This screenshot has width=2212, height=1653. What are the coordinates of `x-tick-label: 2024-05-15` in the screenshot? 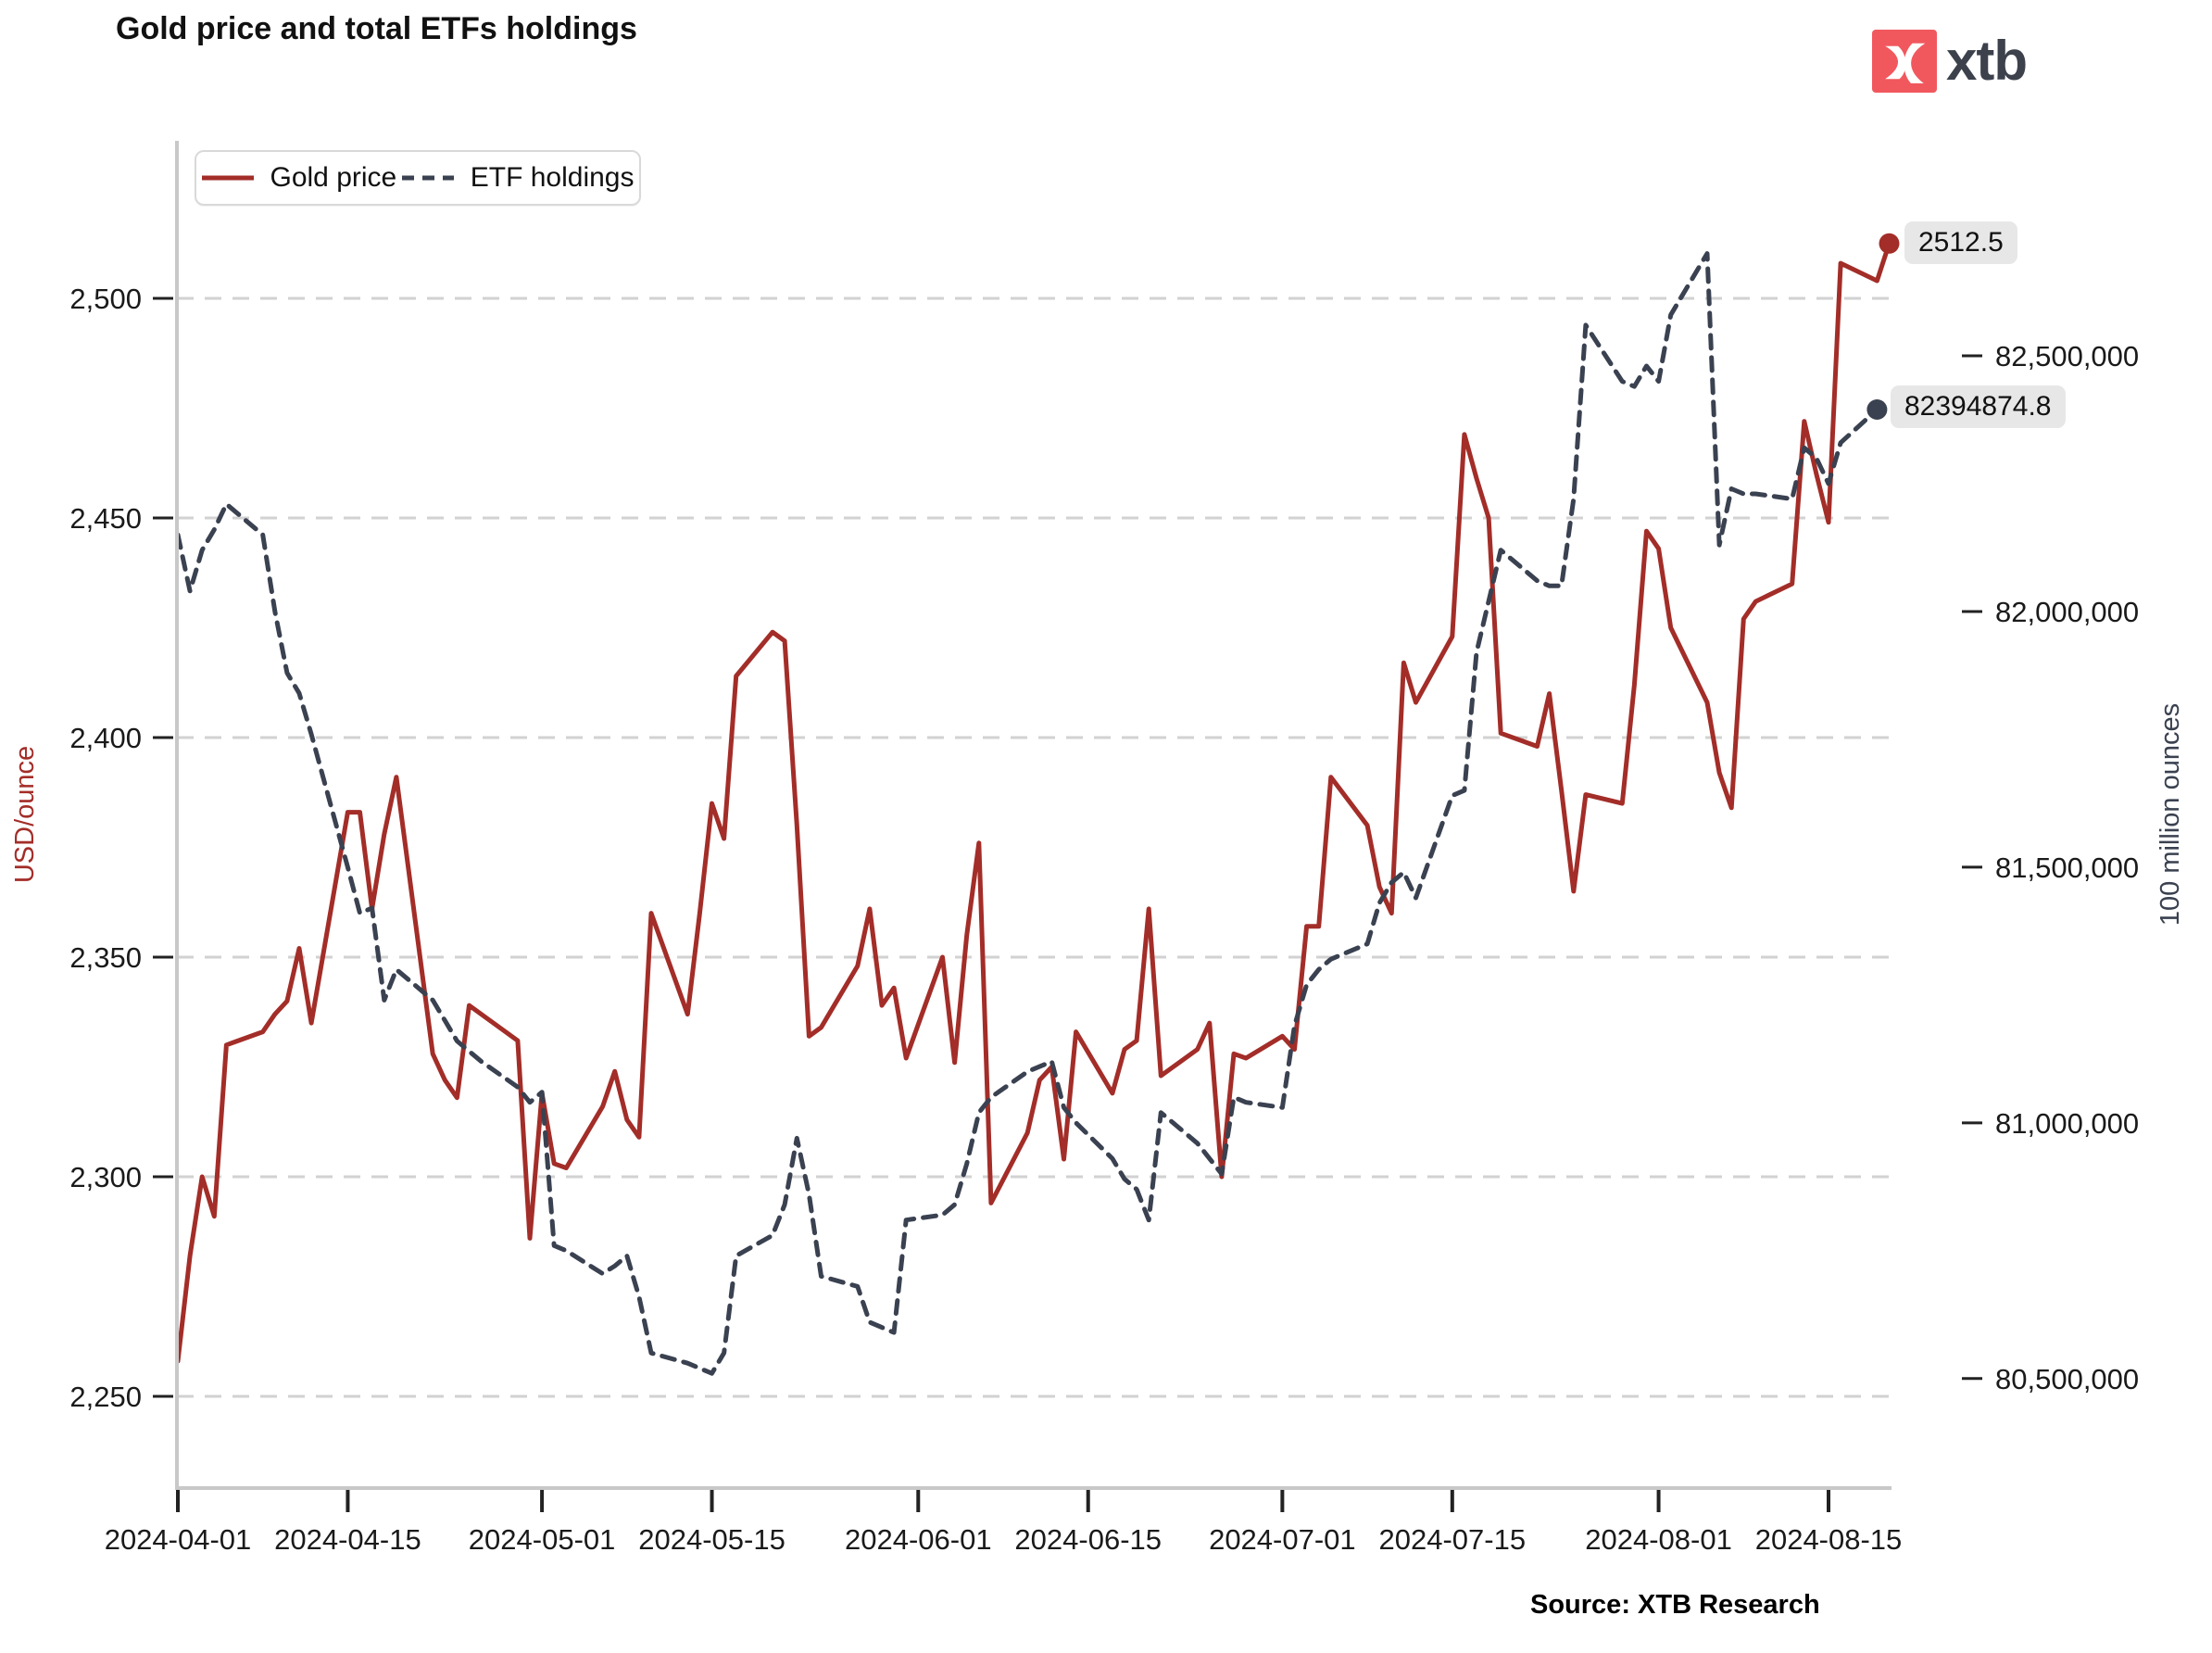 It's located at (712, 1539).